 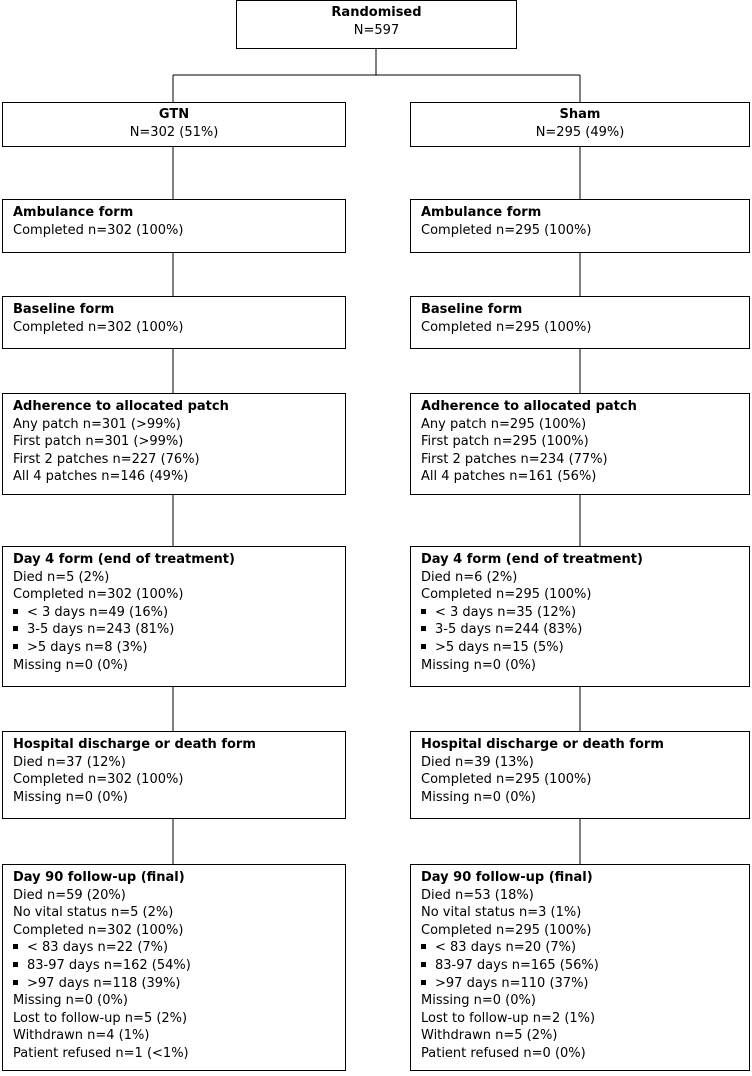 What do you see at coordinates (585, 630) in the screenshot?
I see `bullet-line: 3-5 days n=244 (83%)` at bounding box center [585, 630].